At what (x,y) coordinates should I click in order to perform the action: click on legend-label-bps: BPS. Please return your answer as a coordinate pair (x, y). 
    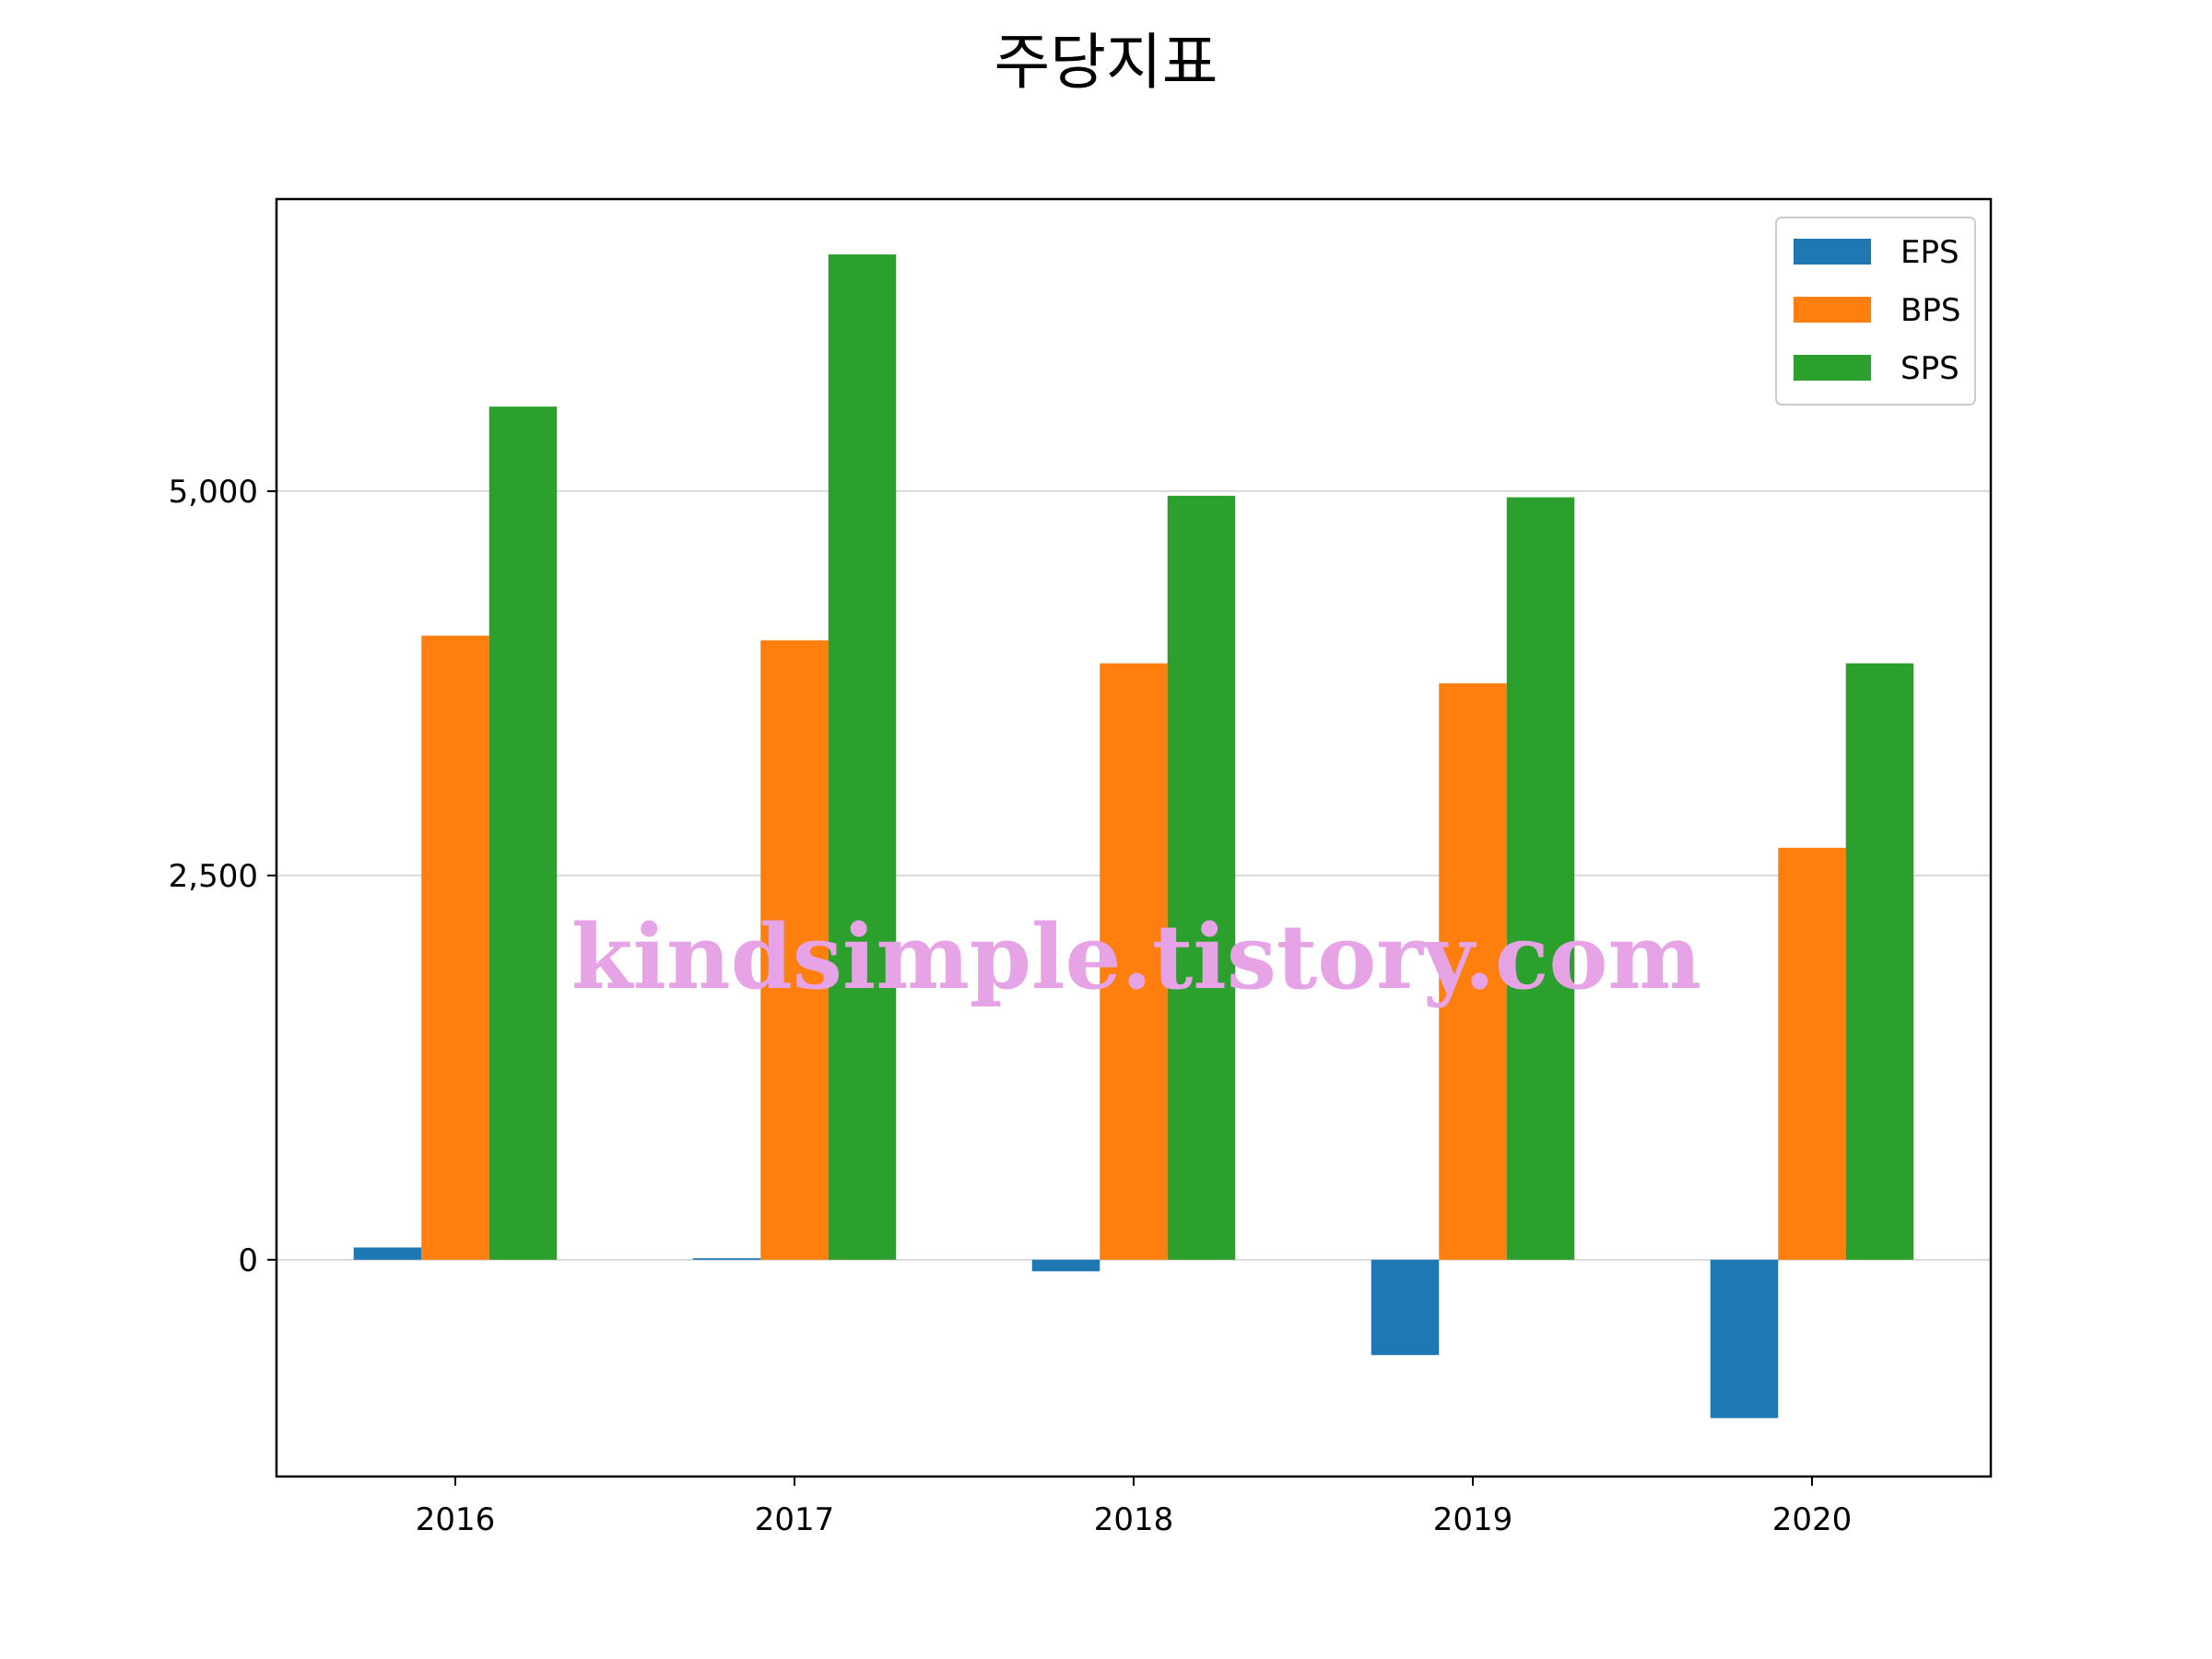
    Looking at the image, I should click on (1930, 310).